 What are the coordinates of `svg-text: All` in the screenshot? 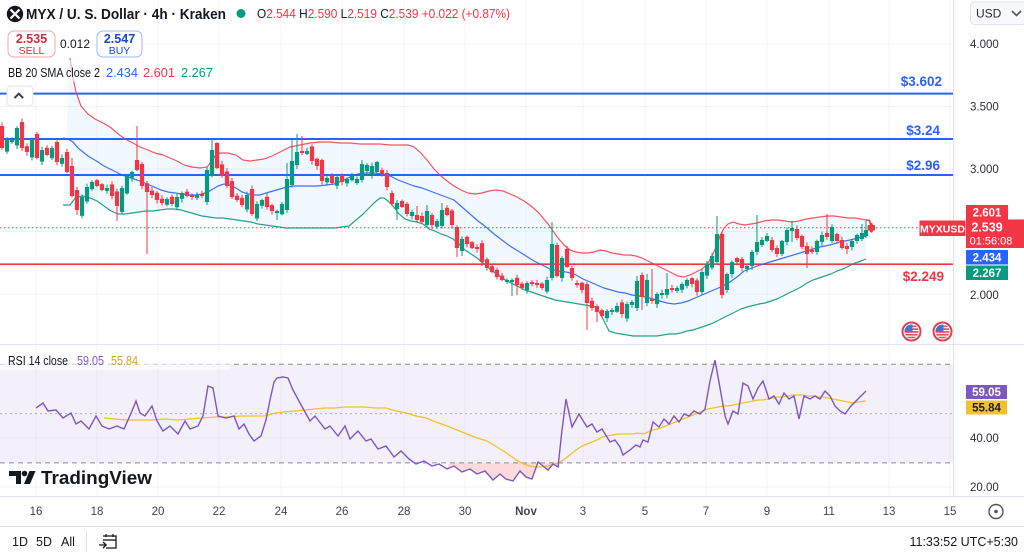 It's located at (68, 542).